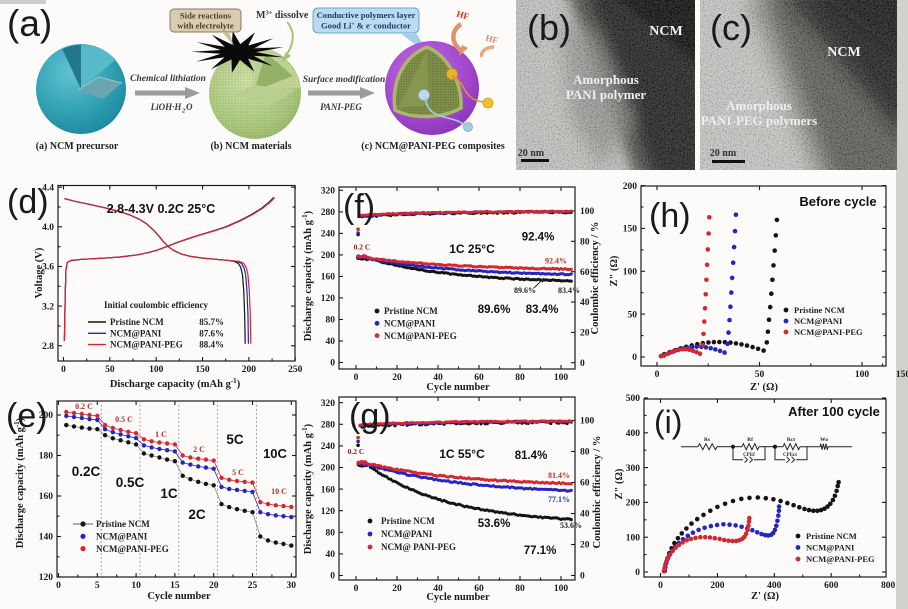  I want to click on svg-text: PANI polymer, so click(606, 94).